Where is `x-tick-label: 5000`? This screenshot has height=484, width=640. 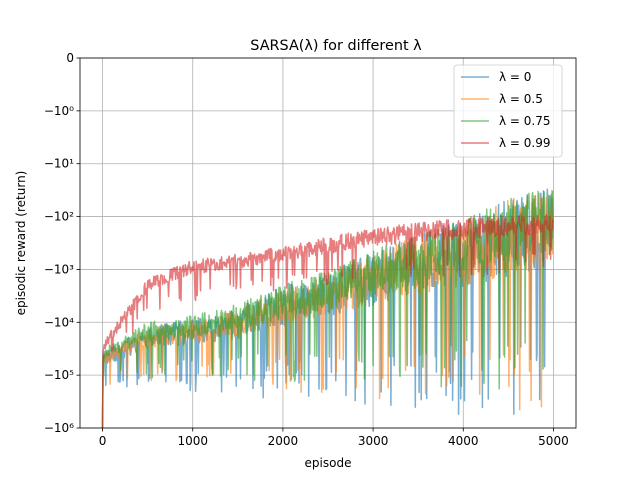 x-tick-label: 5000 is located at coordinates (553, 441).